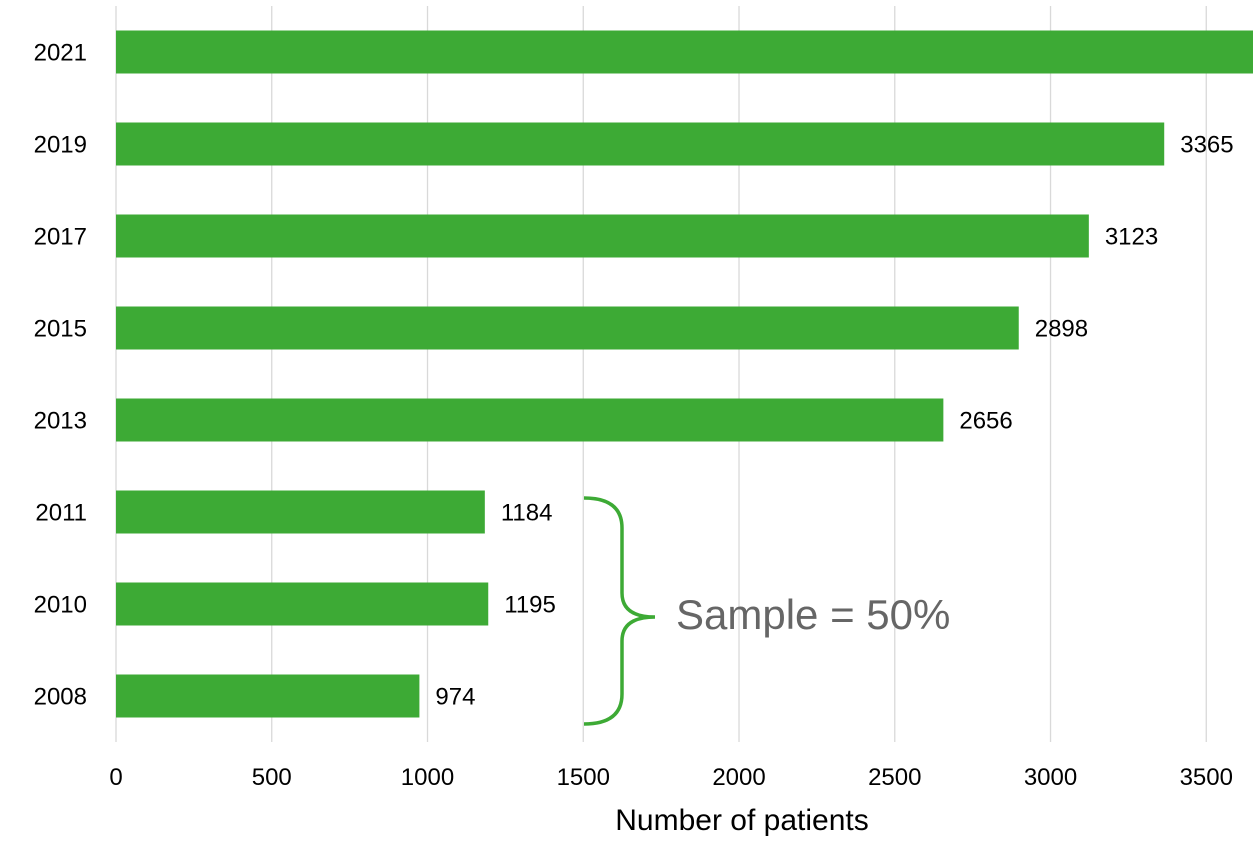  I want to click on x-tick-label: 0, so click(115, 777).